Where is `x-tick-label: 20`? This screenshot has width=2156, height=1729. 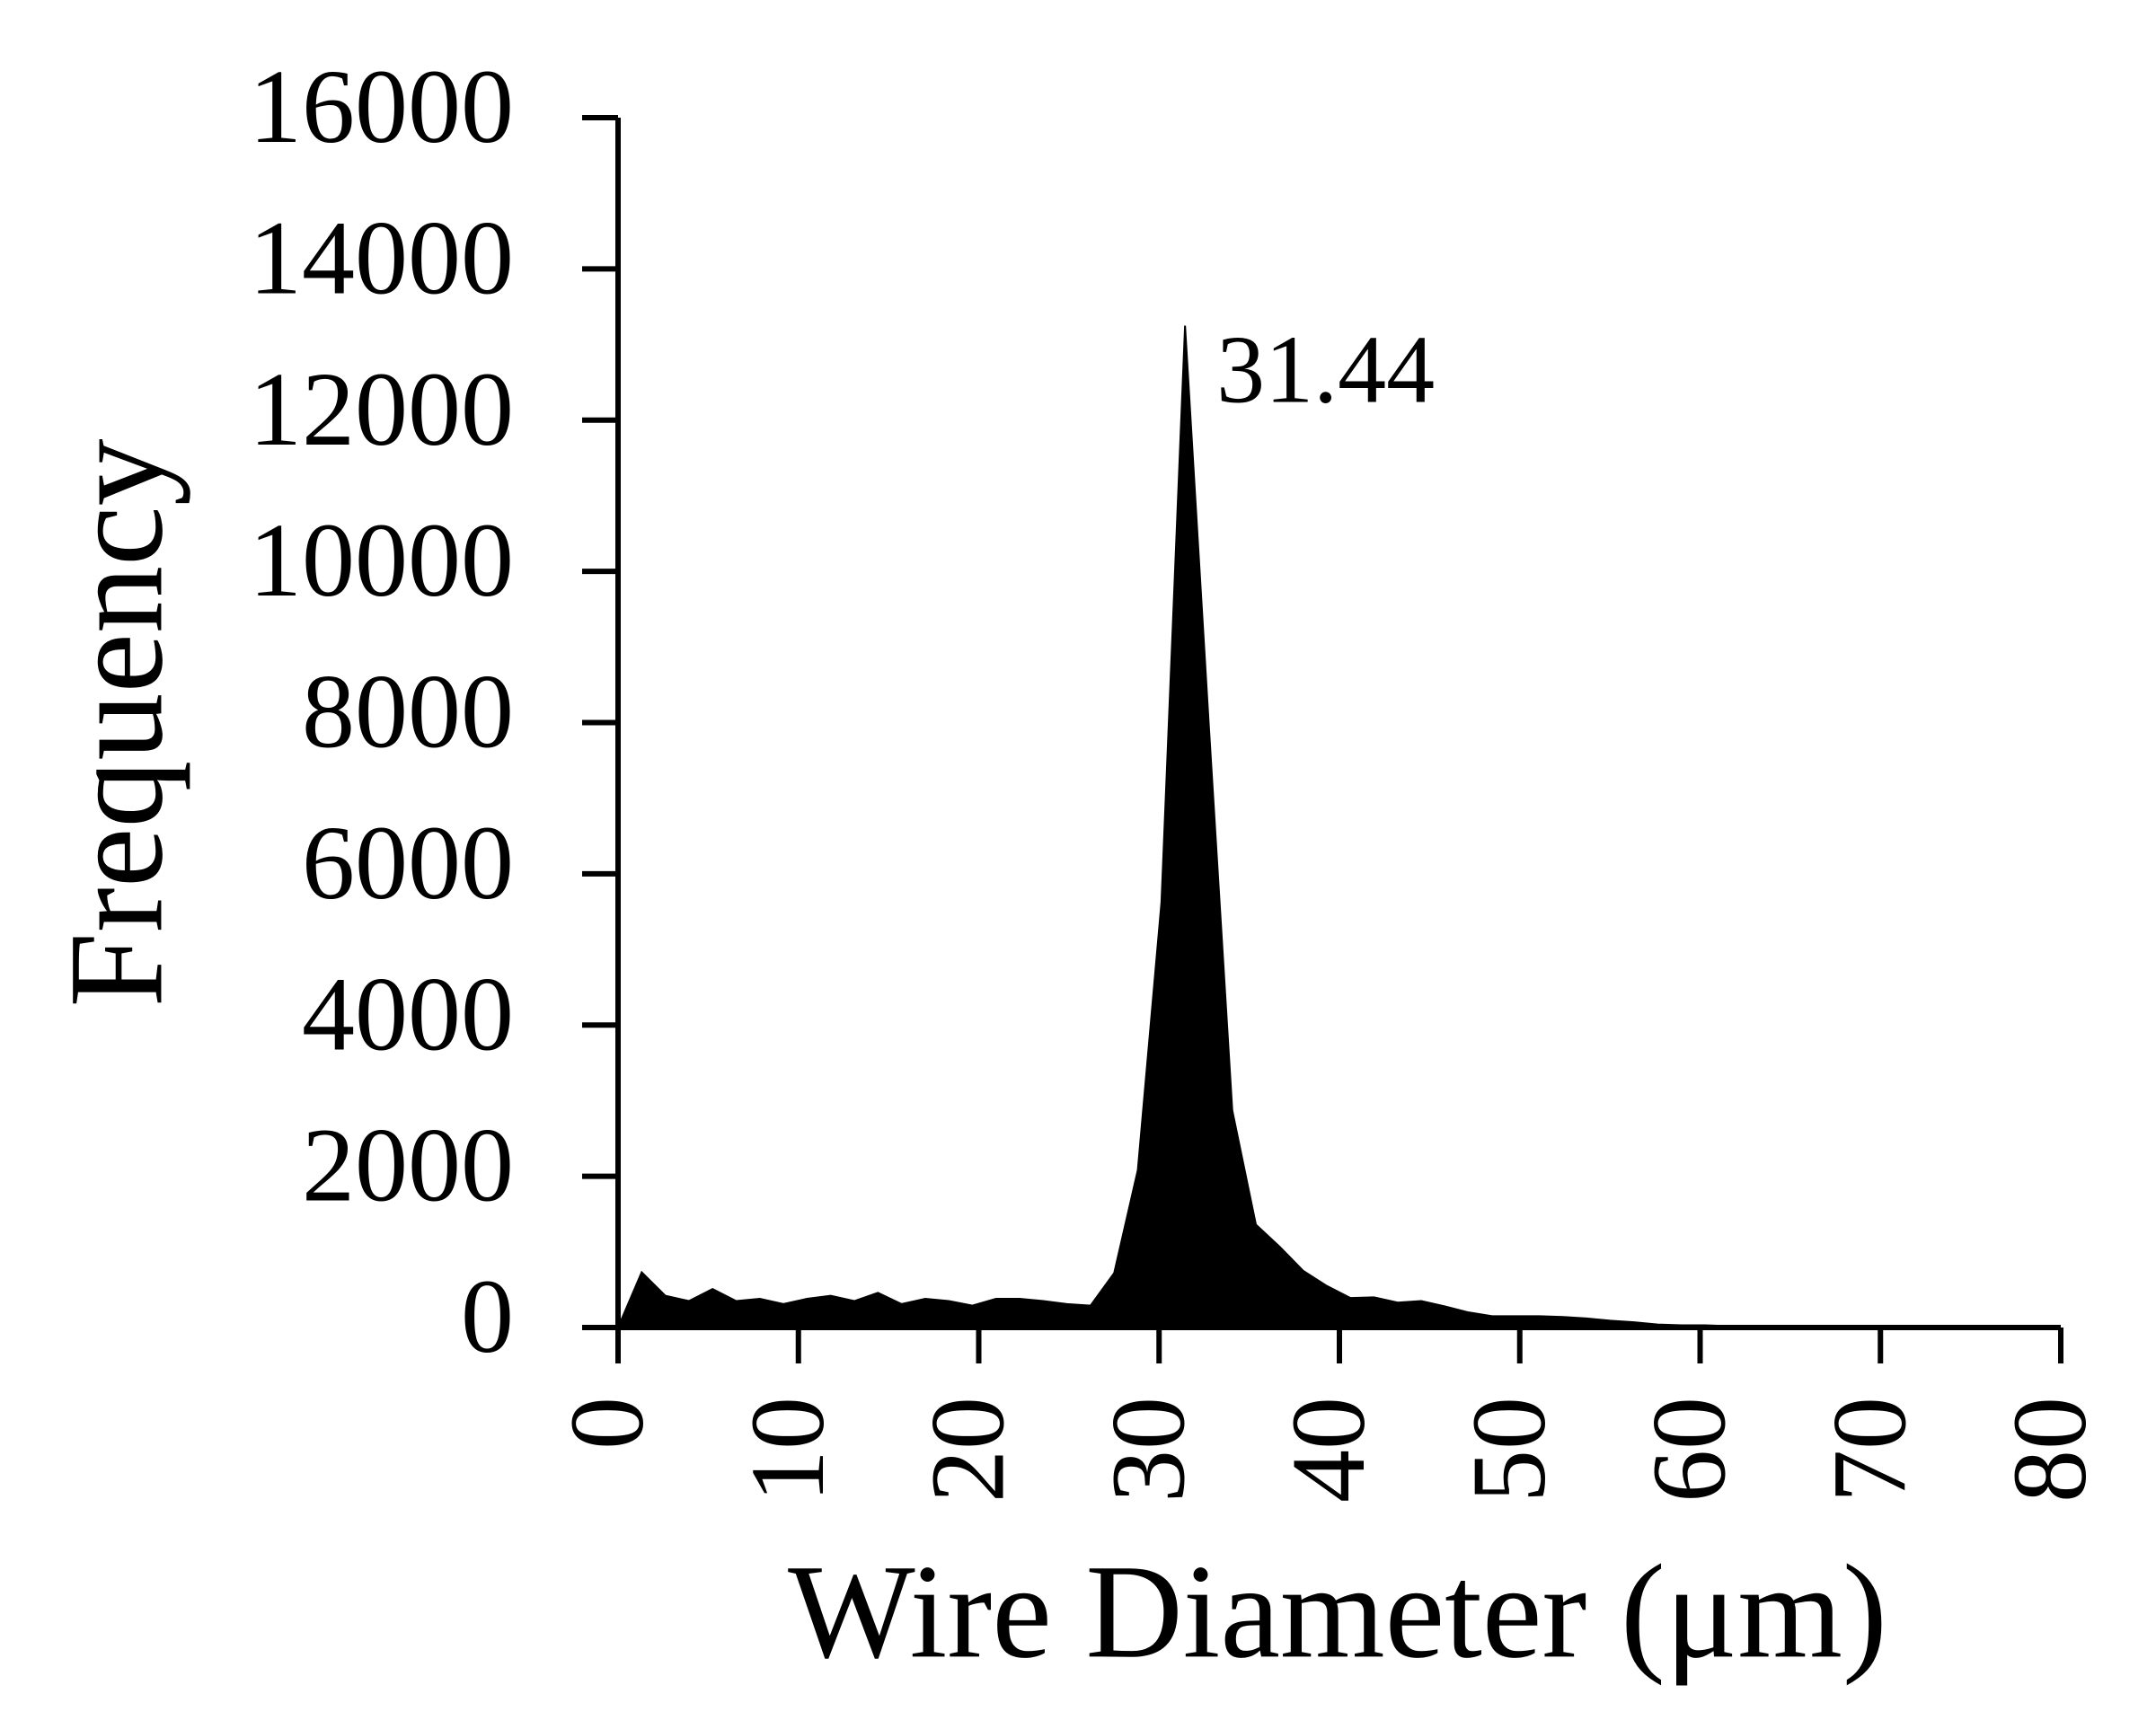 x-tick-label: 20 is located at coordinates (968, 1450).